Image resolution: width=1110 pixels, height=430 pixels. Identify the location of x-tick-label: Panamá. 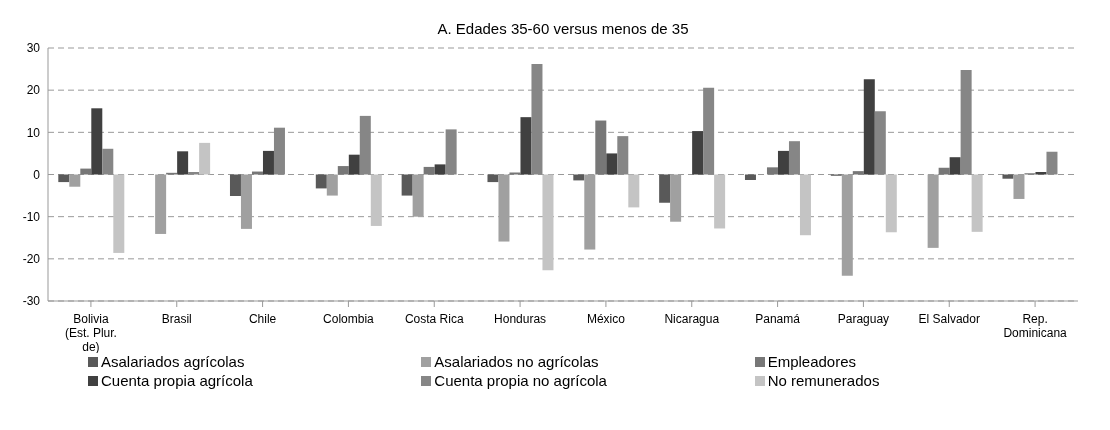
(778, 319).